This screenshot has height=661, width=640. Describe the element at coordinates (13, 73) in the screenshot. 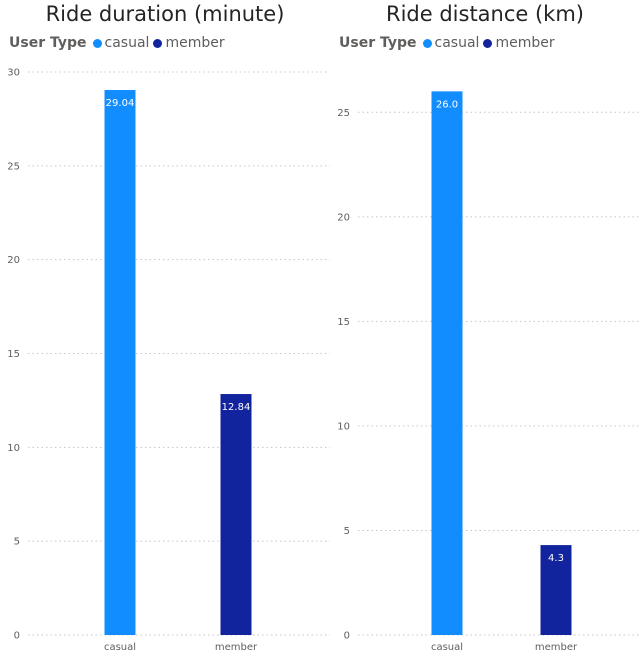

I see `y-tick-label: 30` at that location.